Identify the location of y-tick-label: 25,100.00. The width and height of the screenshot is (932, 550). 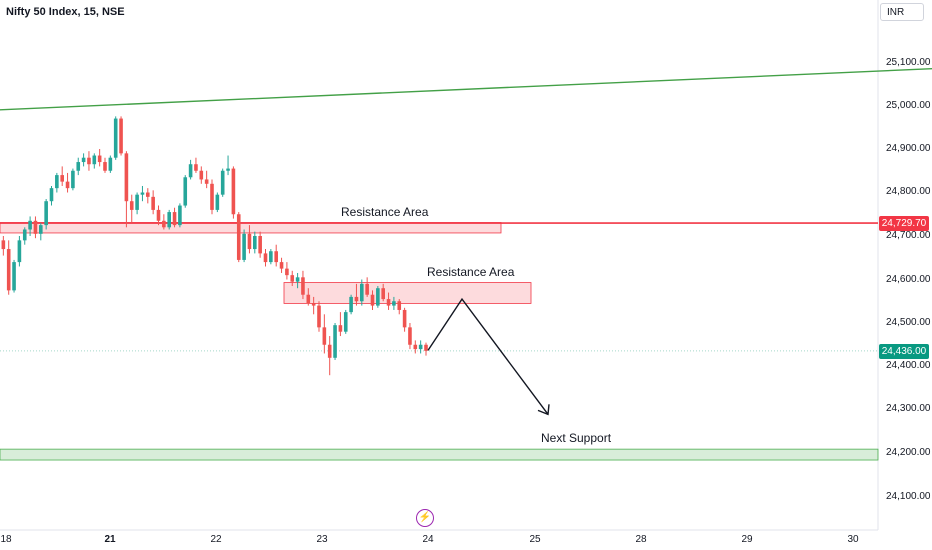
(908, 62).